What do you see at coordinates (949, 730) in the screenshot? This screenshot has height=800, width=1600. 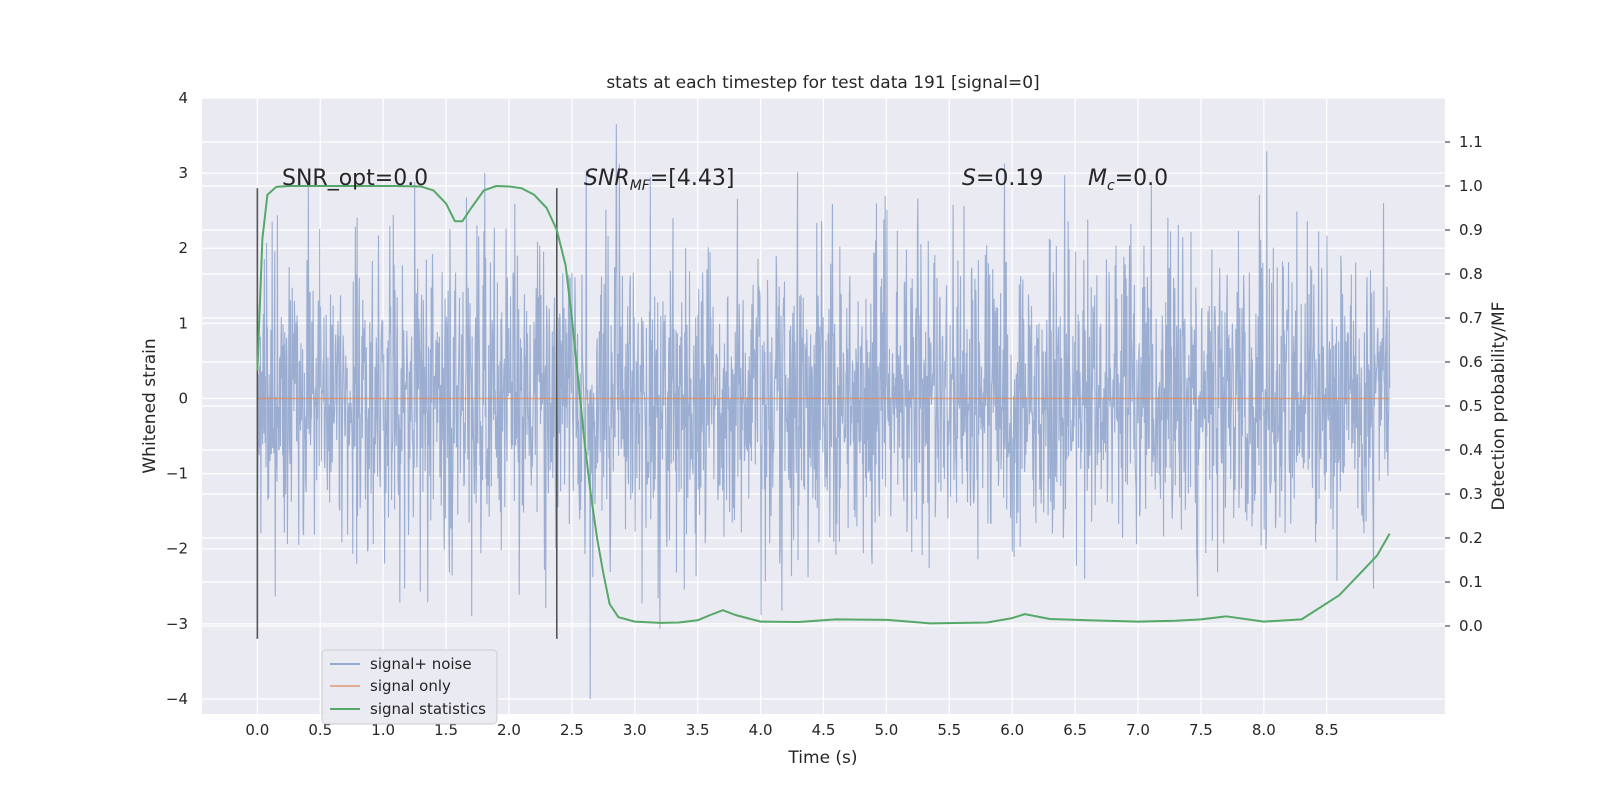 I see `x-tick-label: 5.5` at bounding box center [949, 730].